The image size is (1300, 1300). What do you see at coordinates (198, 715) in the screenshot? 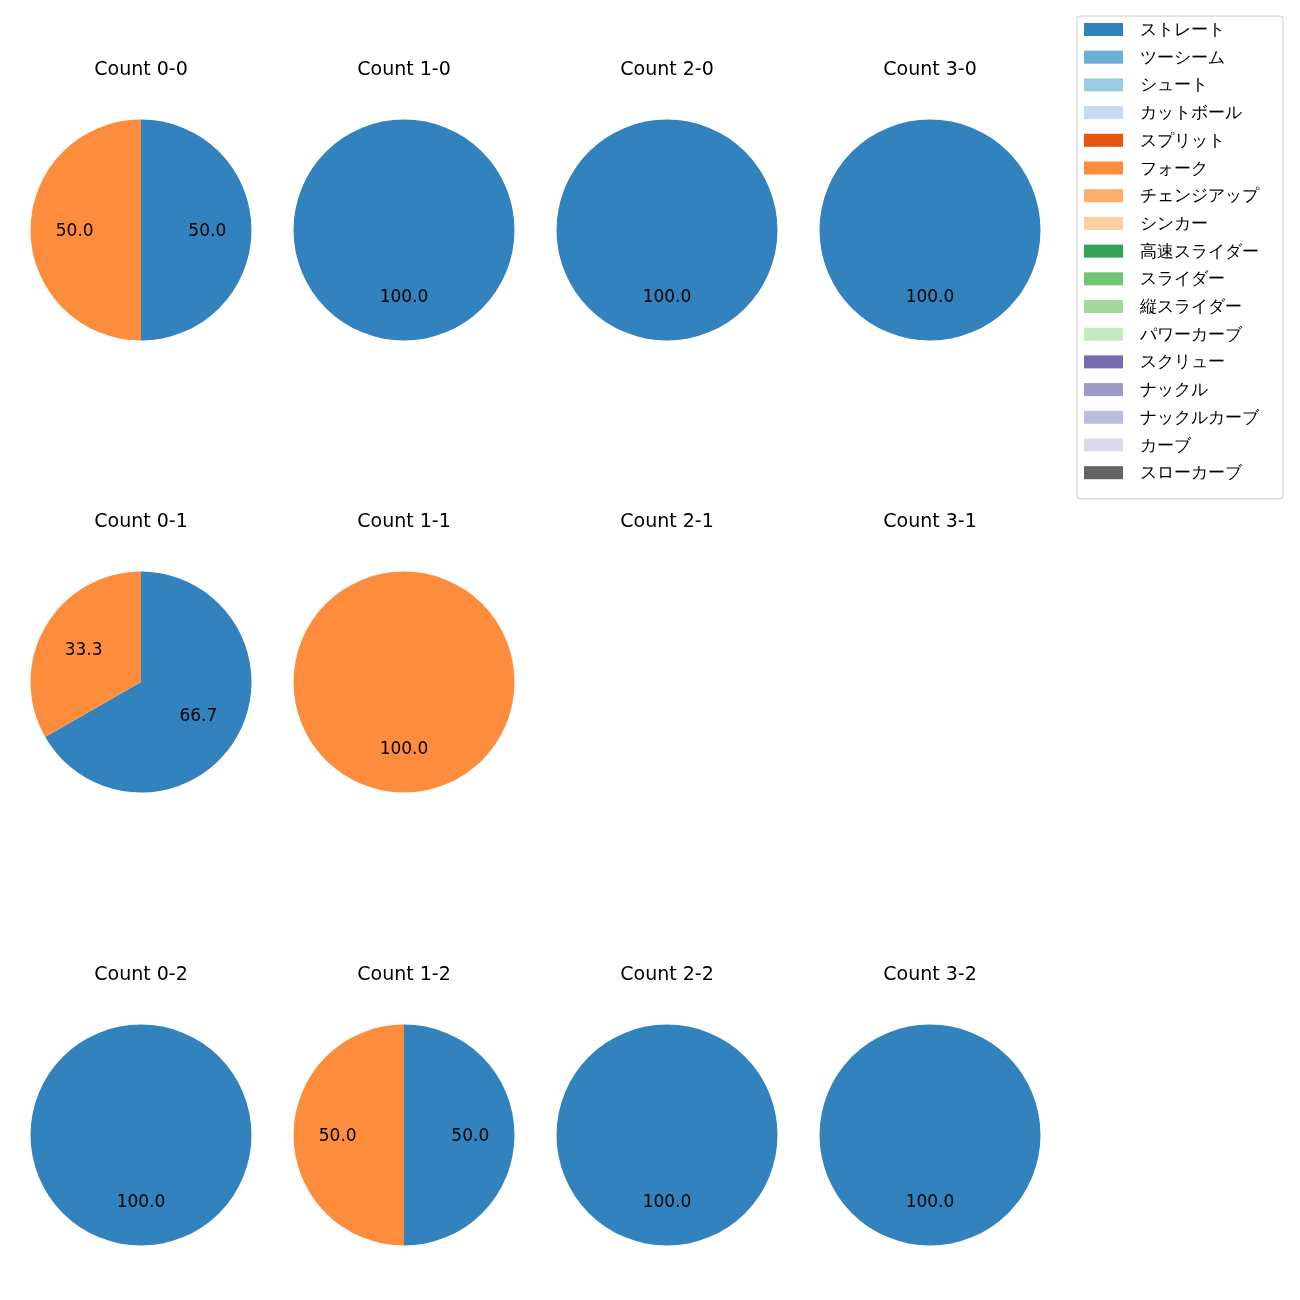
I see `data-label: 66.7` at bounding box center [198, 715].